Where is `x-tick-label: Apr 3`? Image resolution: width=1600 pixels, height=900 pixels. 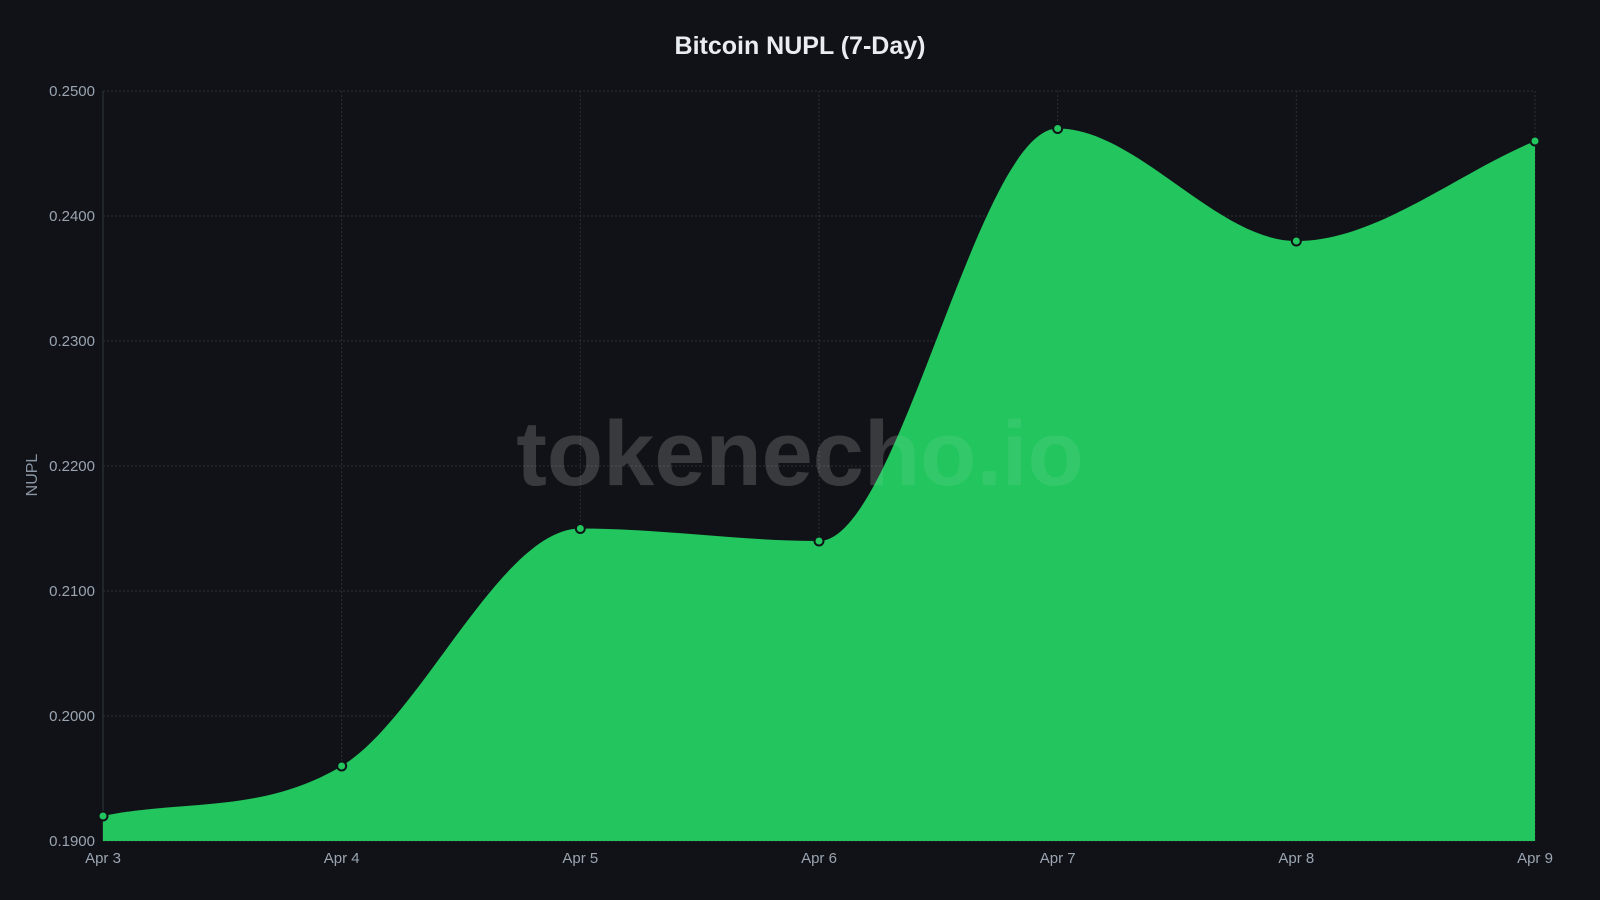
x-tick-label: Apr 3 is located at coordinates (103, 858).